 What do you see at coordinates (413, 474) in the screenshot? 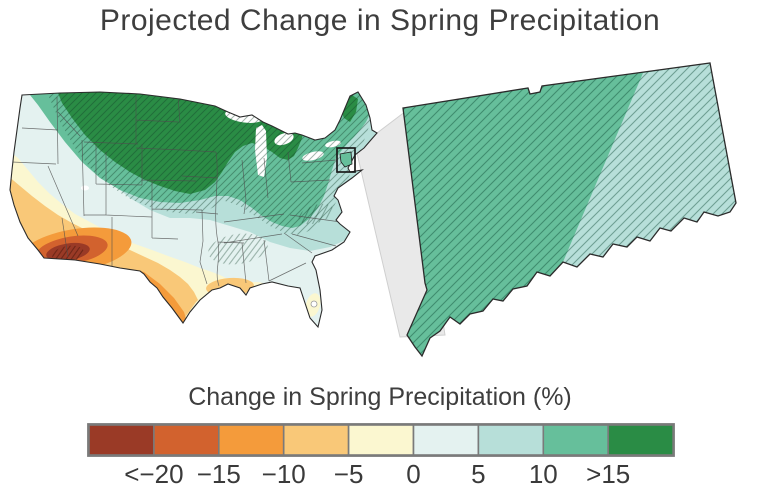
I see `legend-tick: 0` at bounding box center [413, 474].